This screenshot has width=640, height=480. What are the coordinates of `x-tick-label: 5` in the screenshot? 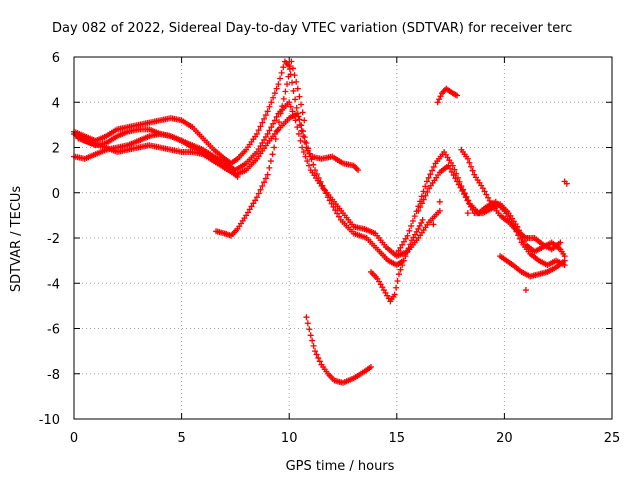 It's located at (181, 438).